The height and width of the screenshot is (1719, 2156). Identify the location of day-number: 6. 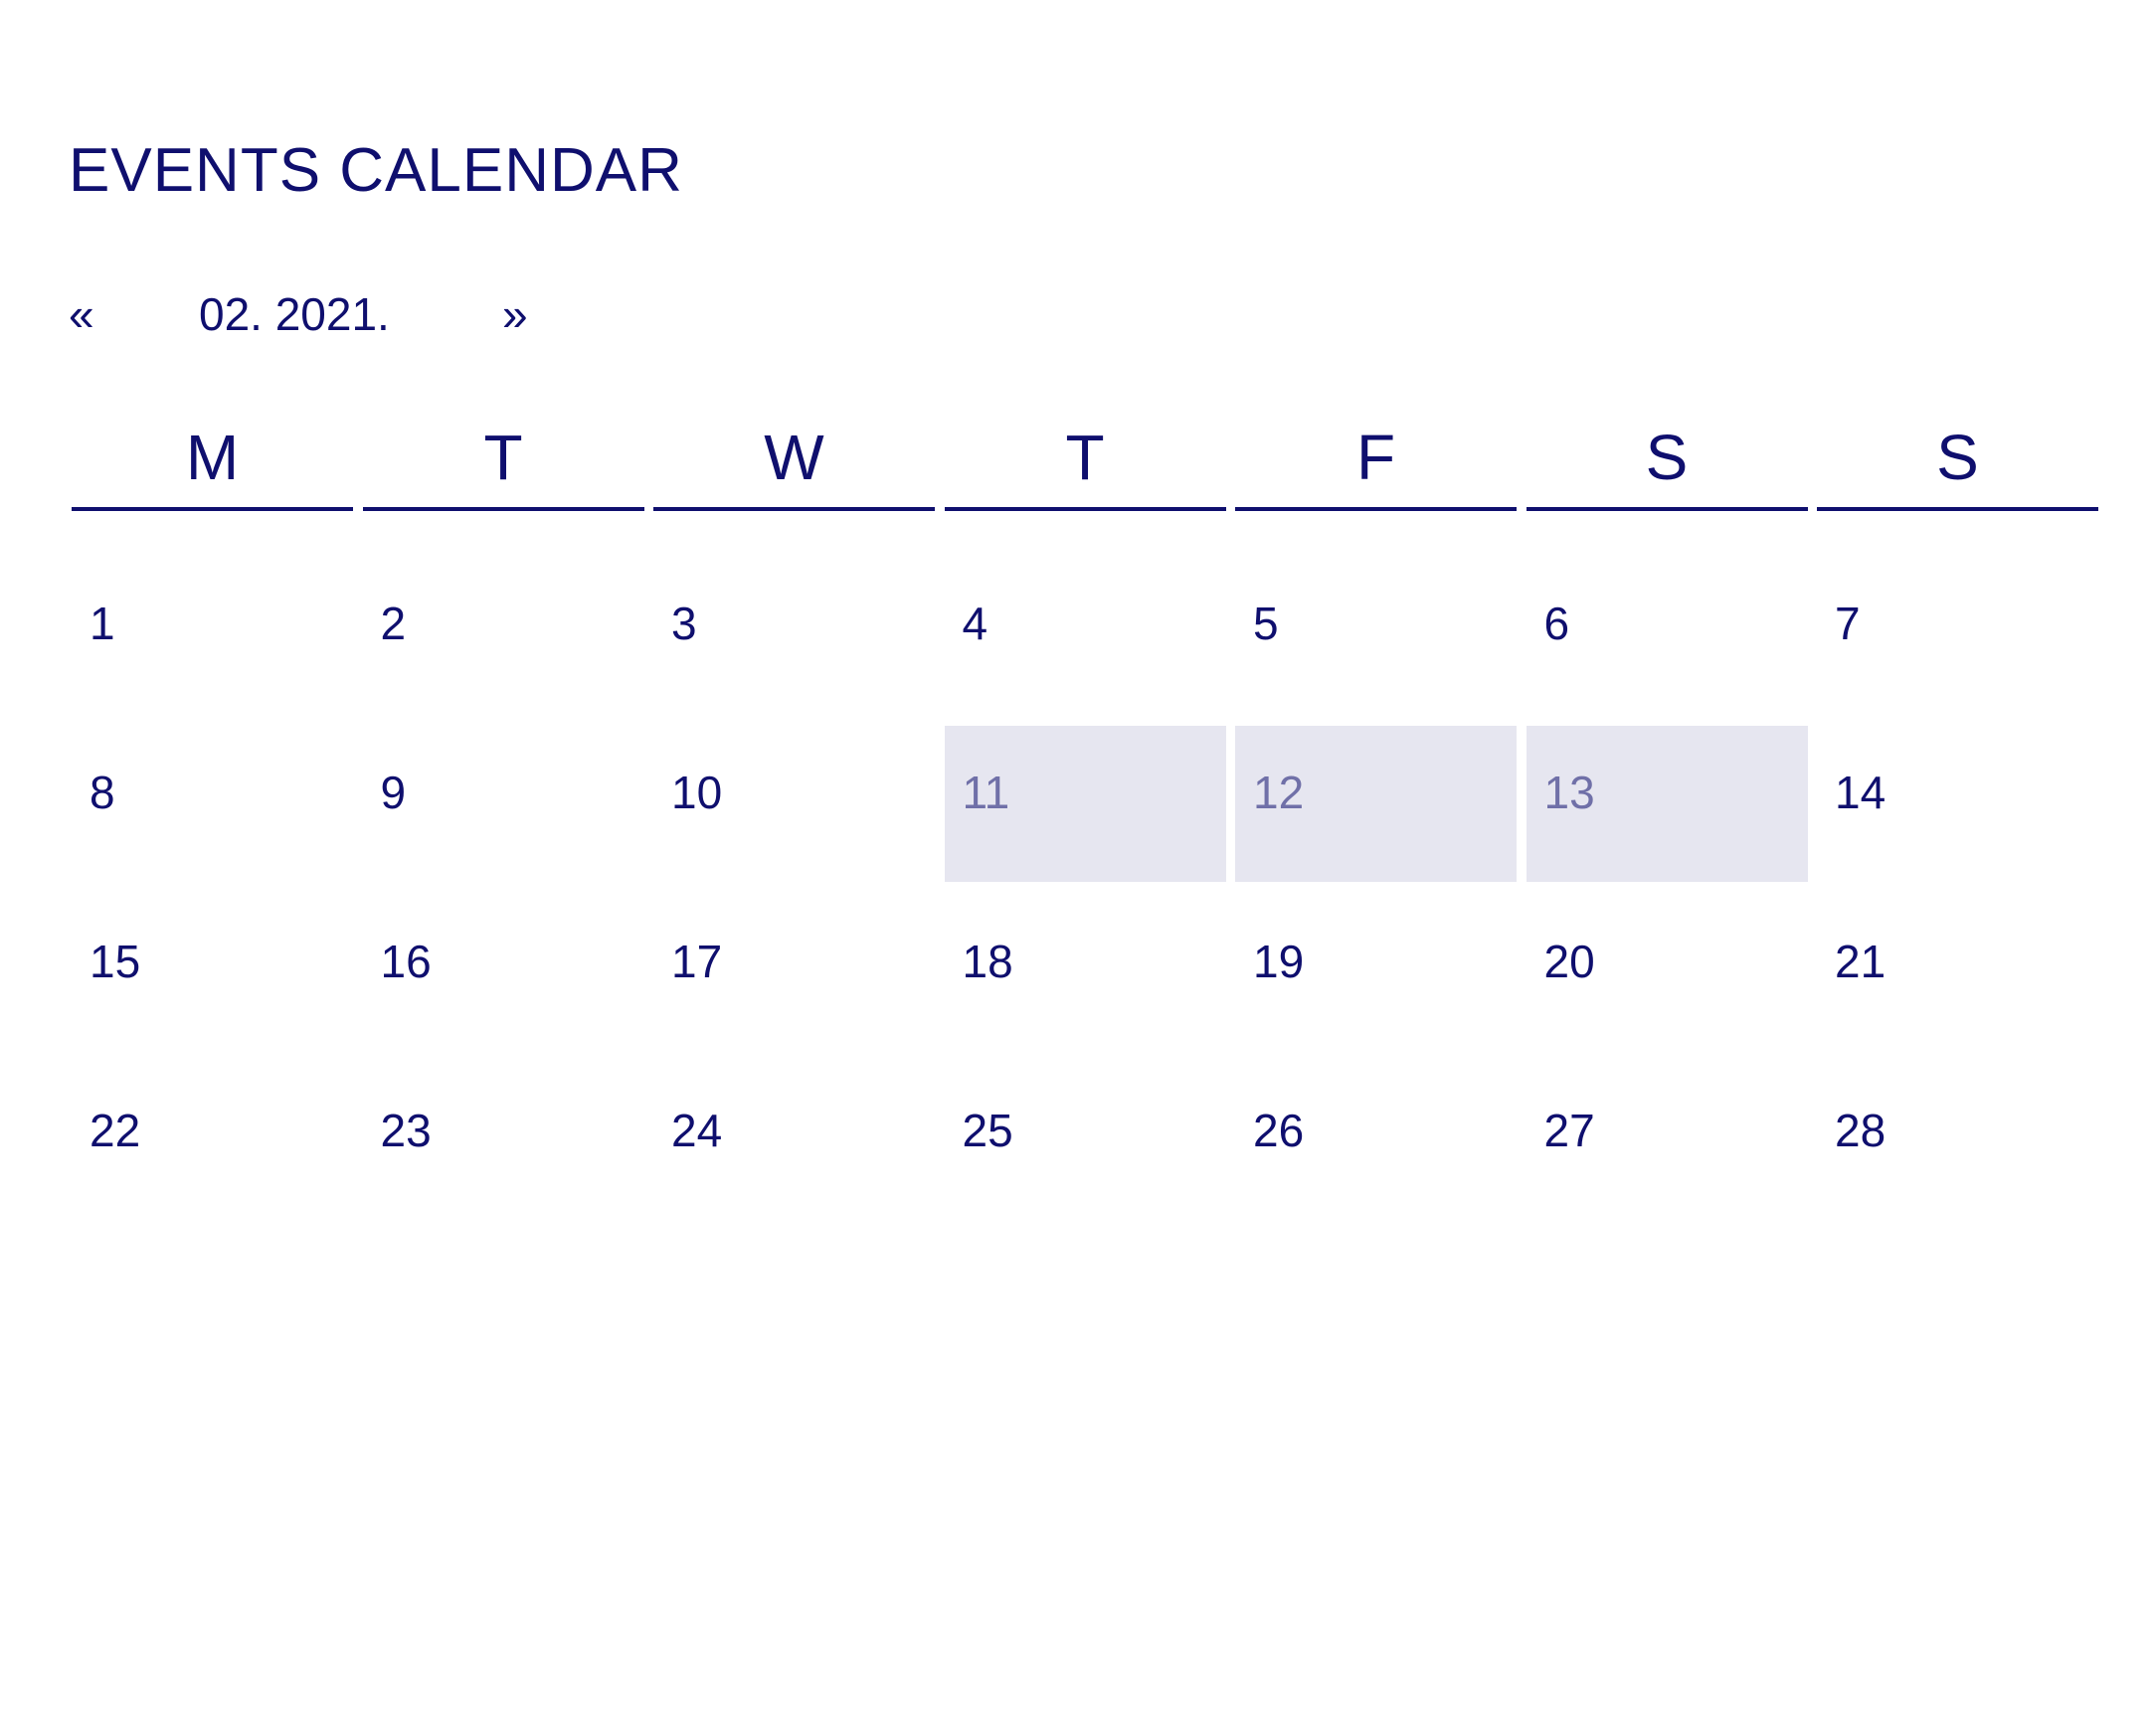
(1556, 623).